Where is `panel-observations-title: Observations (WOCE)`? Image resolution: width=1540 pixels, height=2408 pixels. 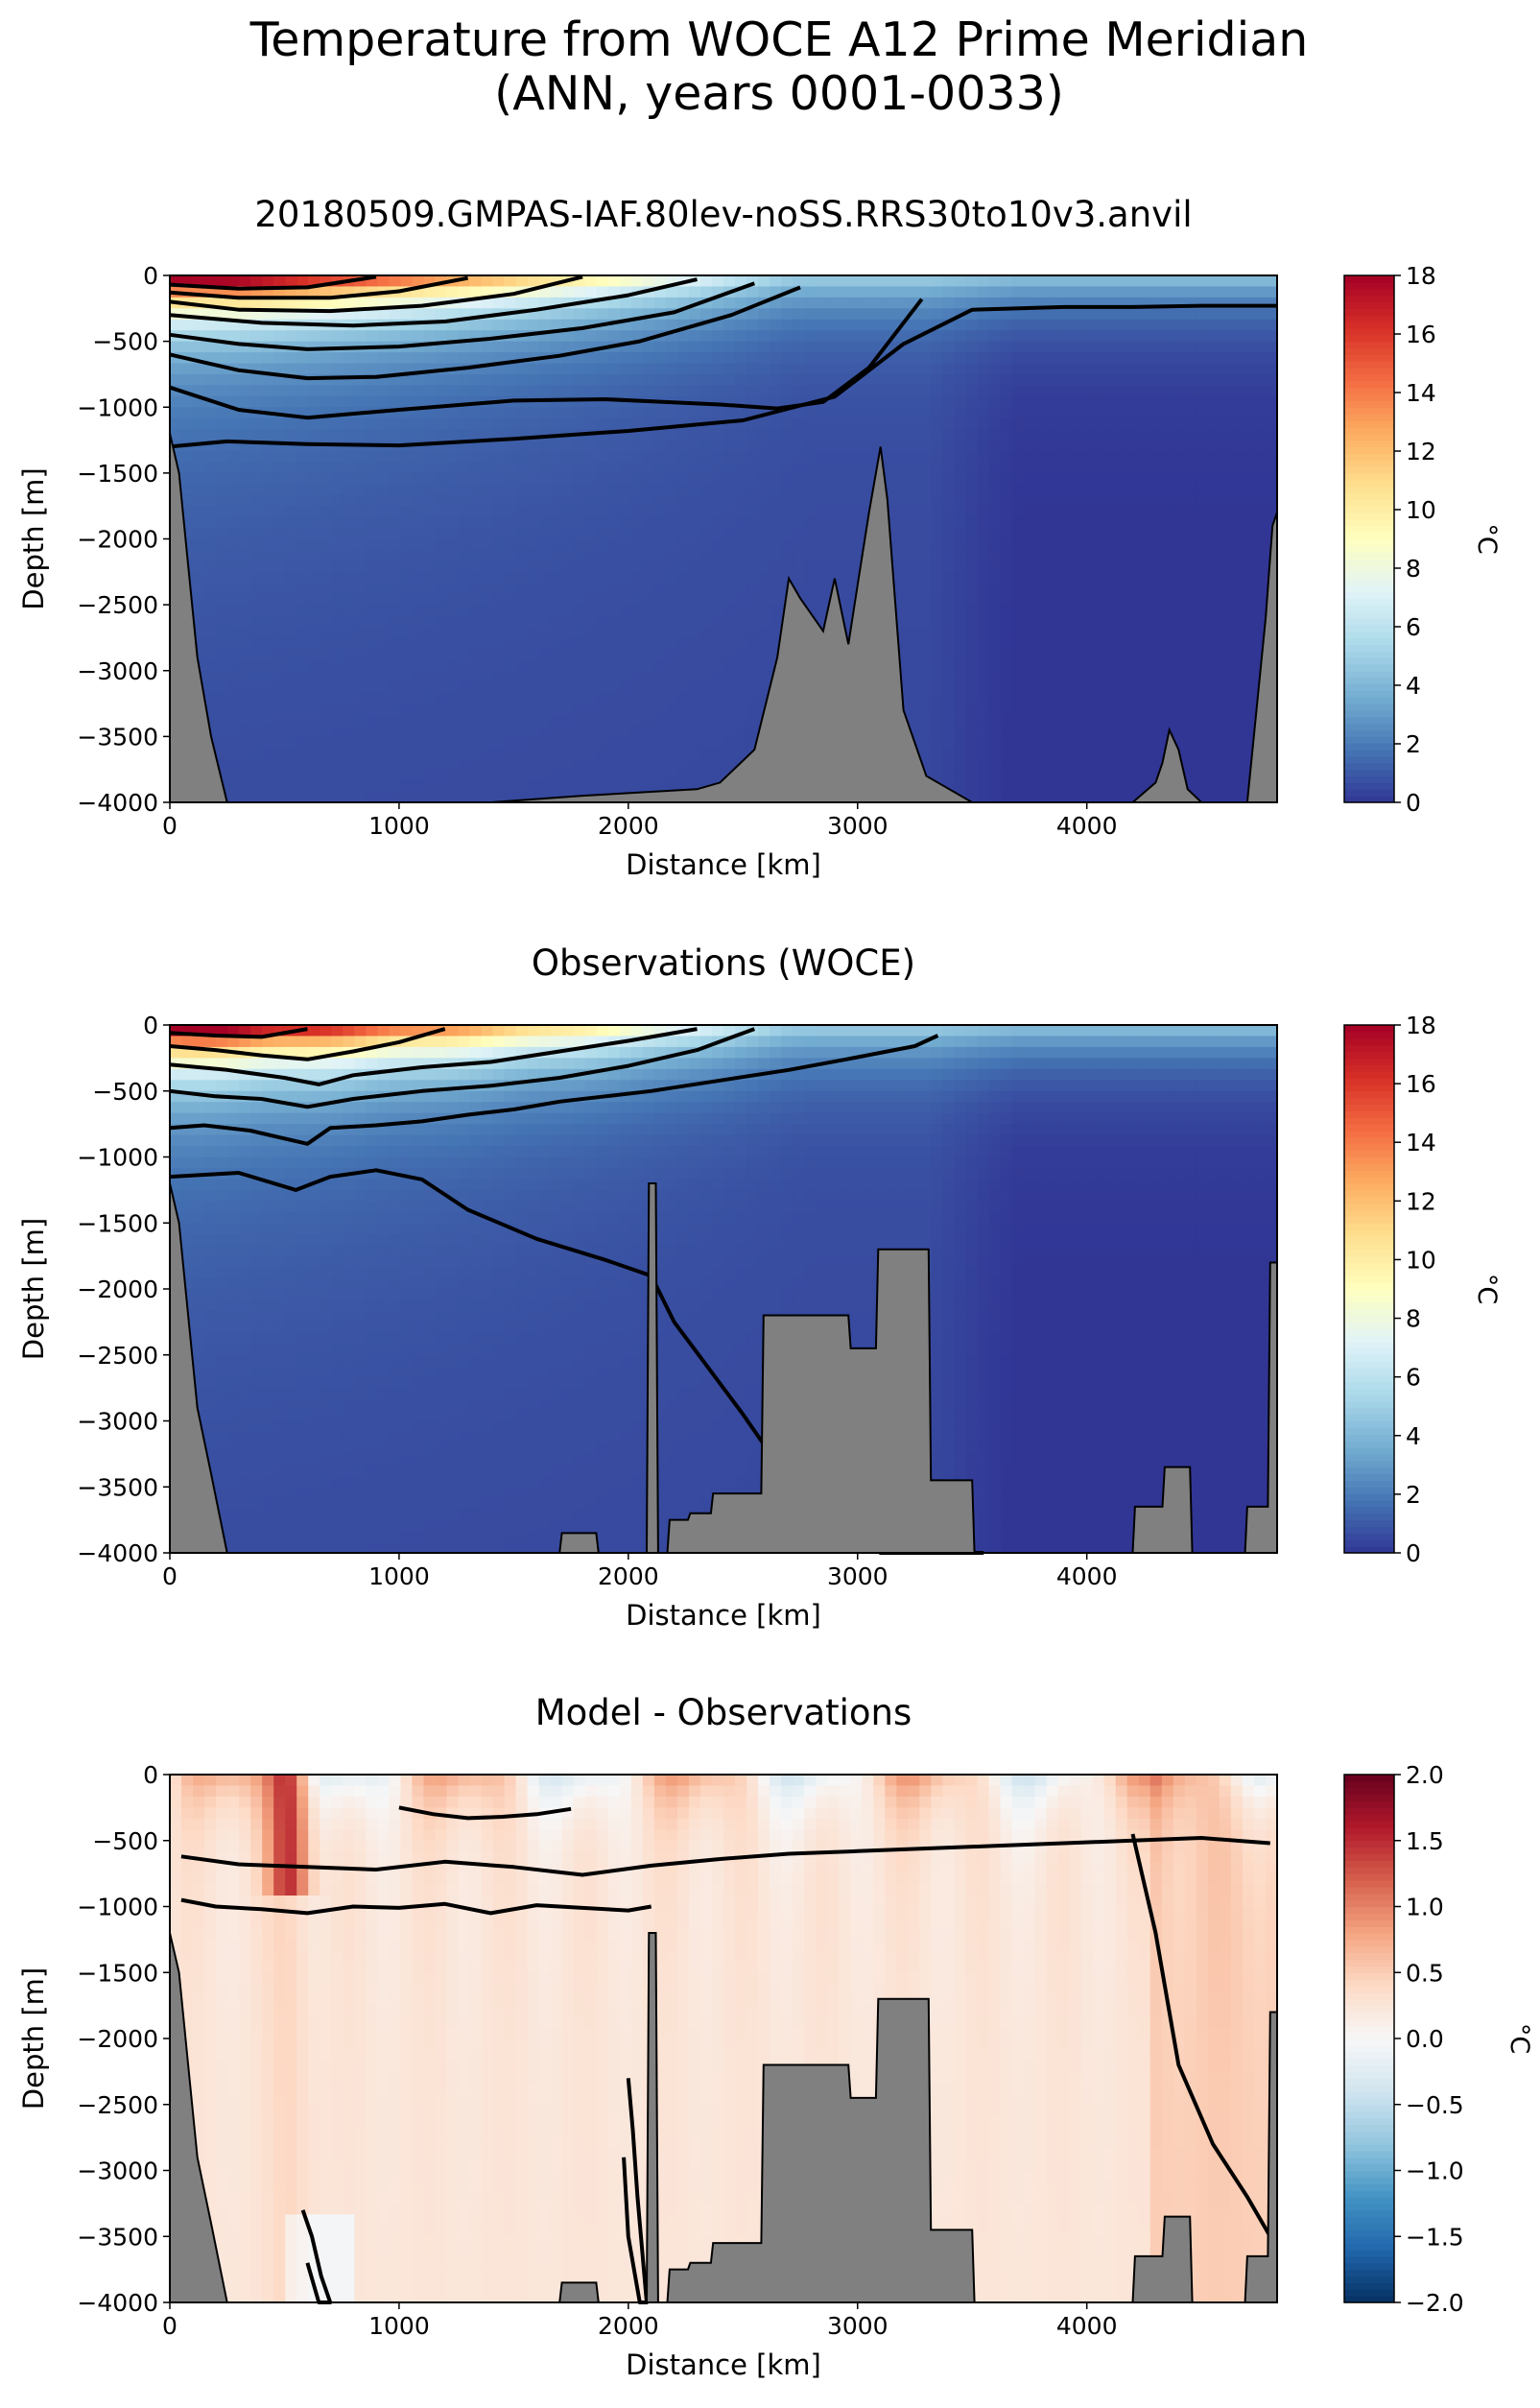
panel-observations-title: Observations (WOCE) is located at coordinates (723, 963).